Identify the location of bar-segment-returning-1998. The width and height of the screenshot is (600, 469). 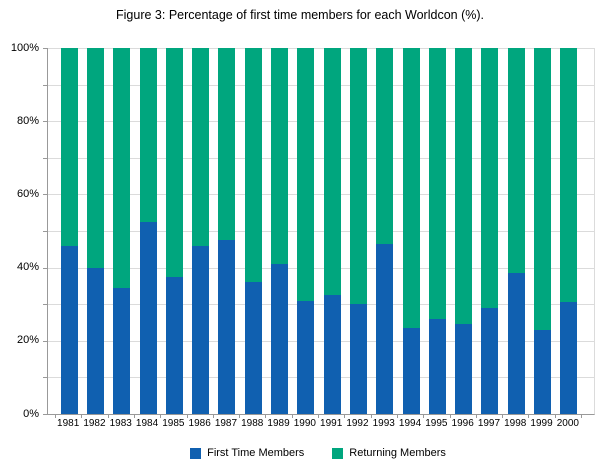
(516, 161).